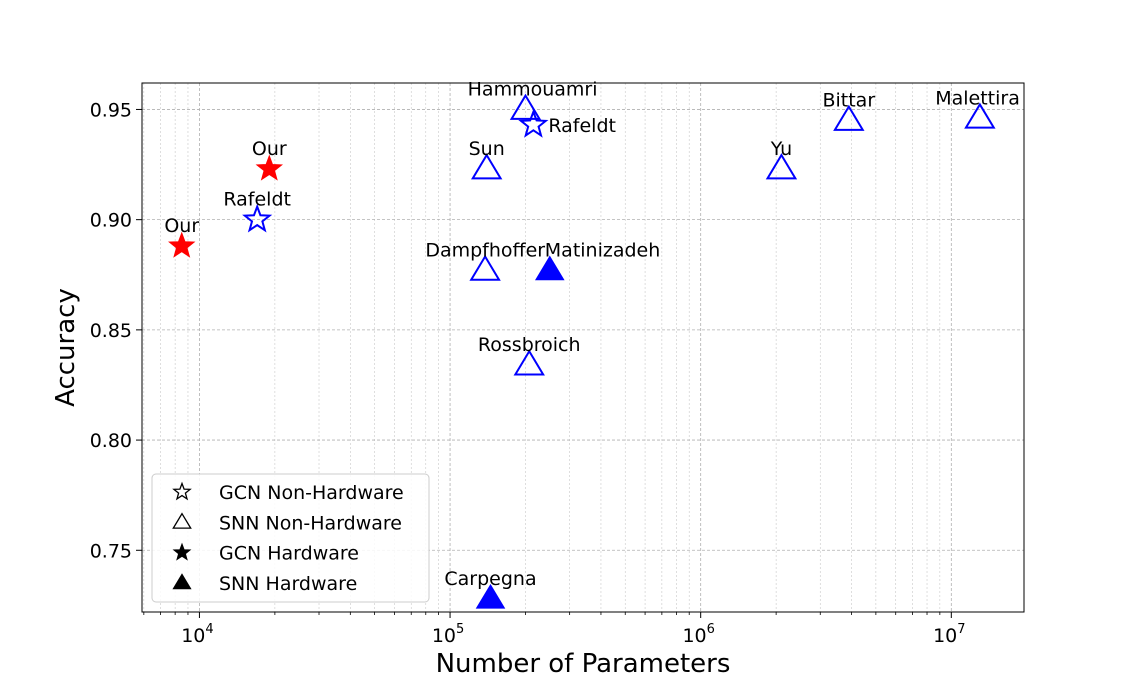 The width and height of the screenshot is (1138, 688). I want to click on triangle-point-hammouamri, so click(525, 106).